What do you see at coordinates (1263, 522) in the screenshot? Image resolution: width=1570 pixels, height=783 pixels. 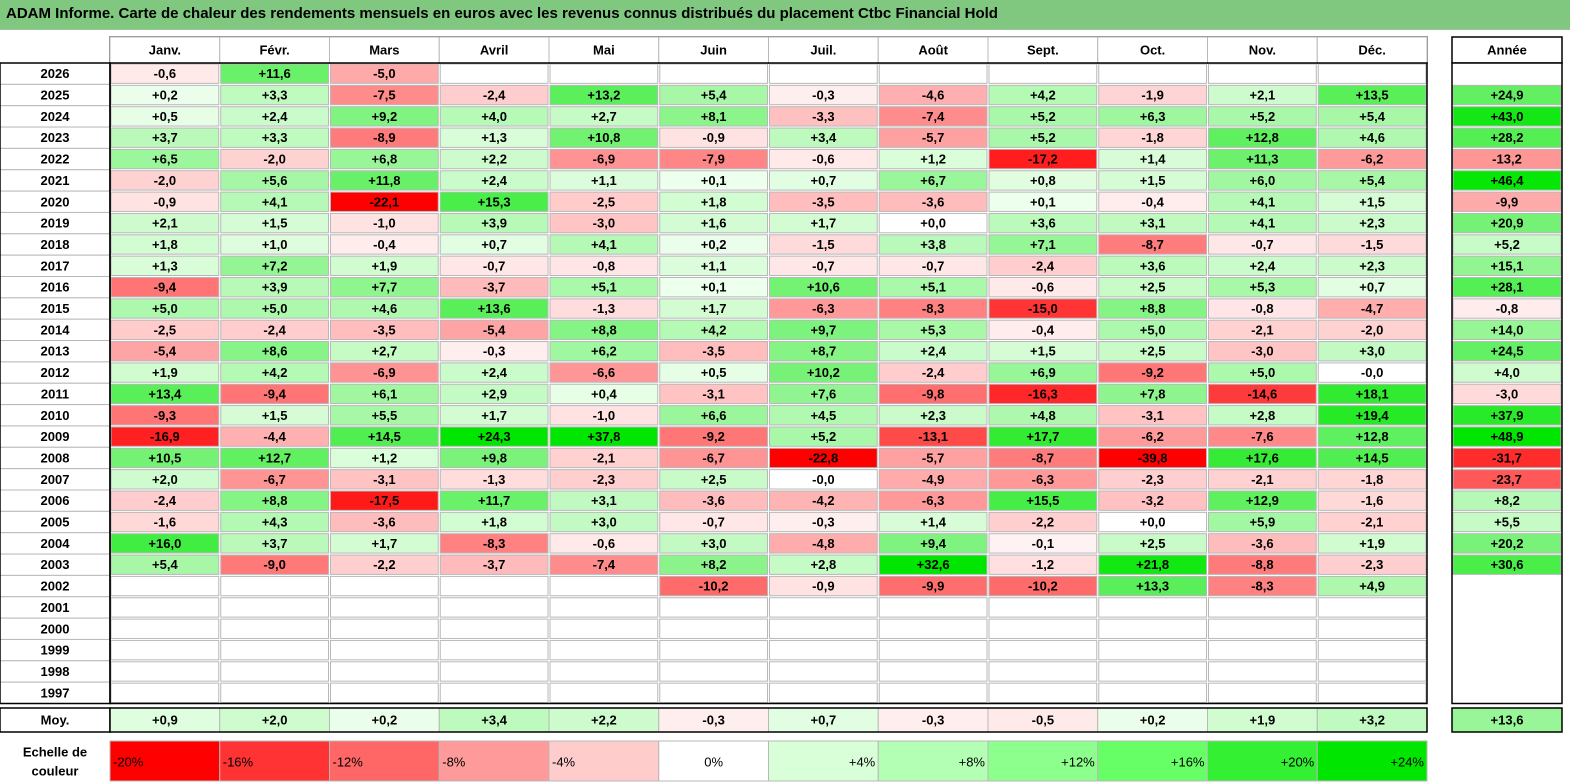 I see `heatmap-cell-value: +5,9` at bounding box center [1263, 522].